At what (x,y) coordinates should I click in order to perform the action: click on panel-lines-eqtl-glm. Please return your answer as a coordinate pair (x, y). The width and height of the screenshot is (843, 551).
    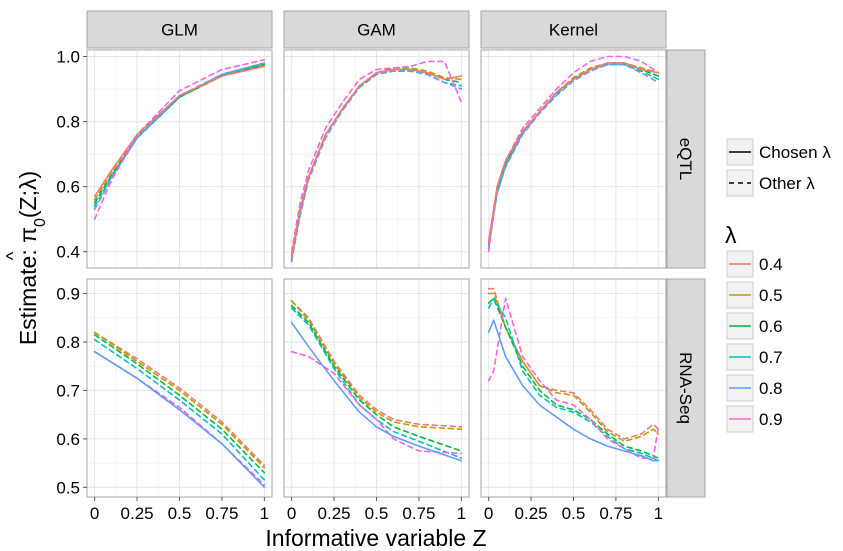
    Looking at the image, I should click on (179, 159).